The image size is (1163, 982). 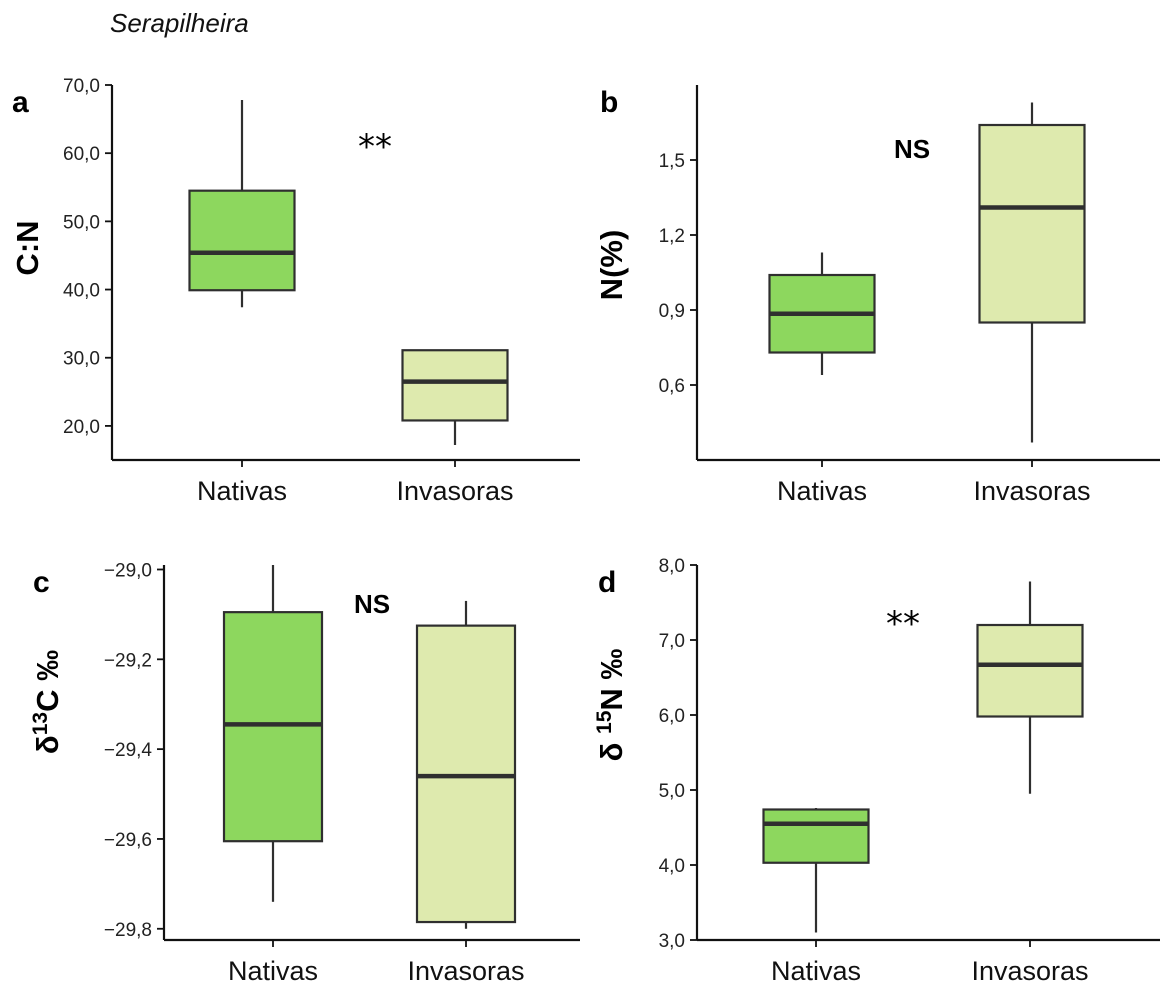 I want to click on y-axis-label-main: C:N, so click(x=27, y=247).